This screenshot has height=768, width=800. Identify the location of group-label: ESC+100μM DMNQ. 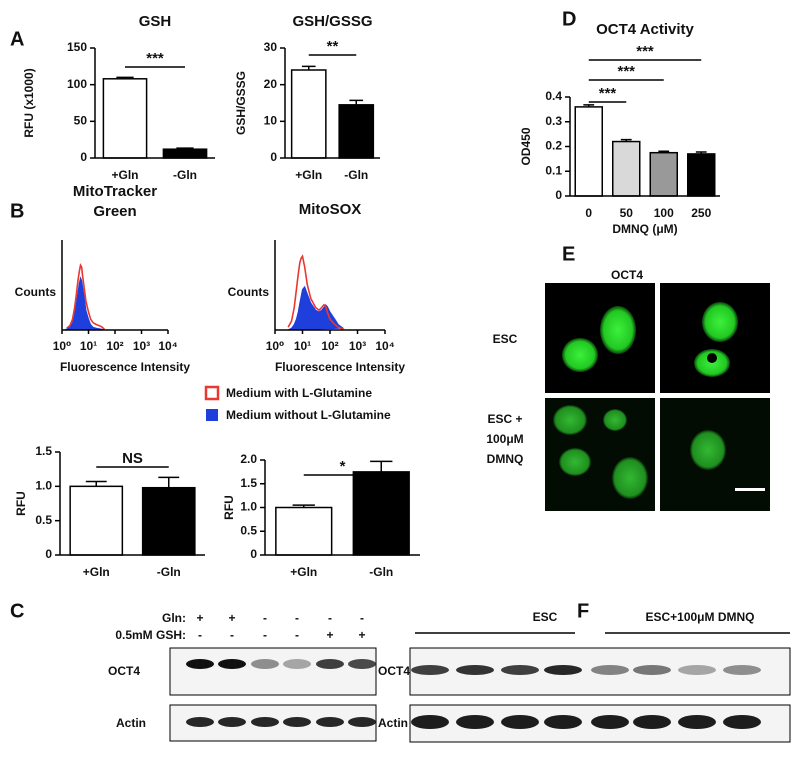
(699, 617).